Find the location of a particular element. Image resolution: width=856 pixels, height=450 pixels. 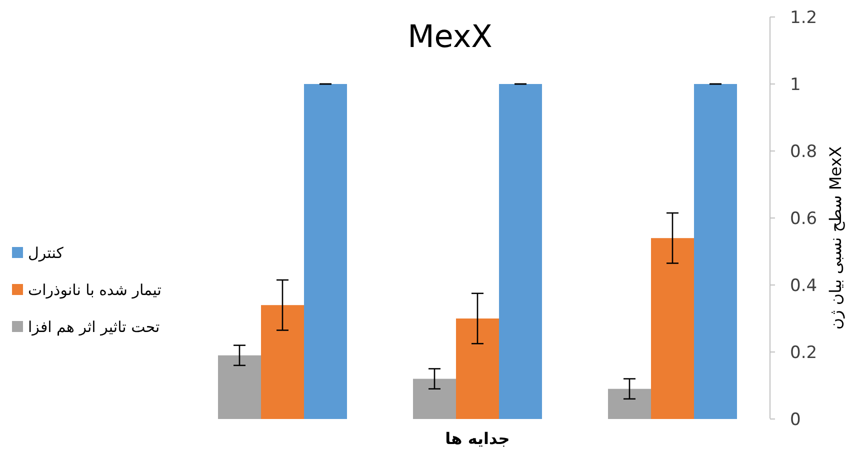

x-axis-title: جدایه ها is located at coordinates (477, 438).